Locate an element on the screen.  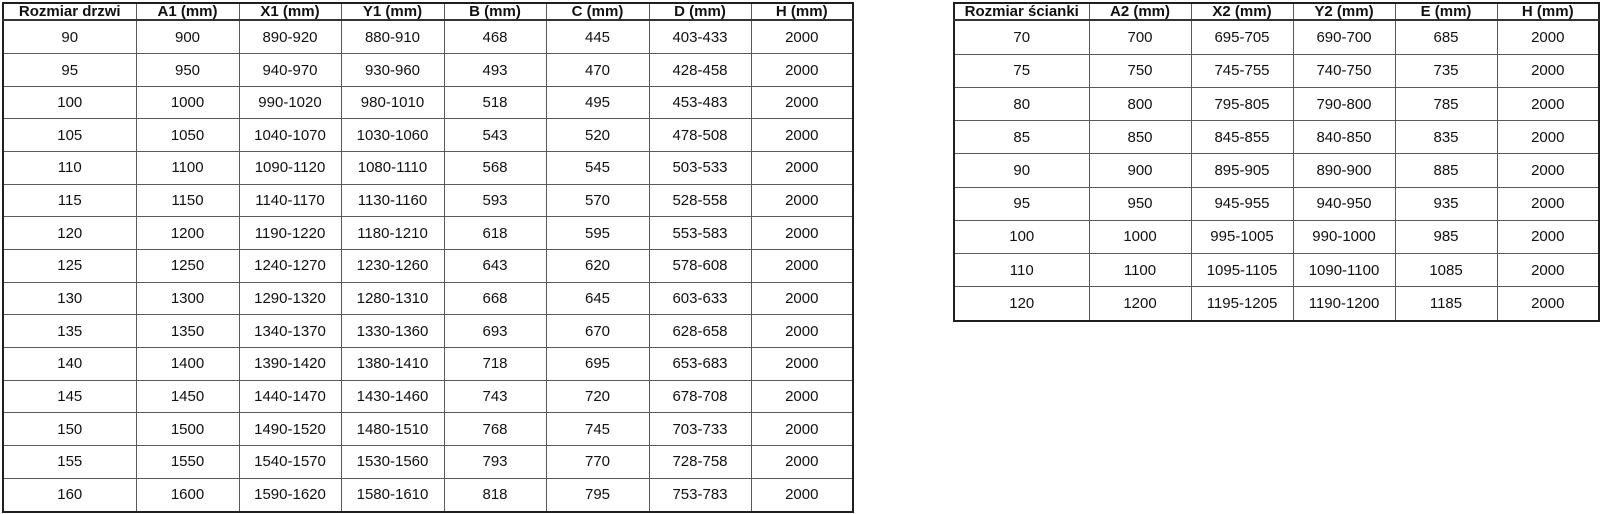
table-cell: 845-855 is located at coordinates (1242, 137).